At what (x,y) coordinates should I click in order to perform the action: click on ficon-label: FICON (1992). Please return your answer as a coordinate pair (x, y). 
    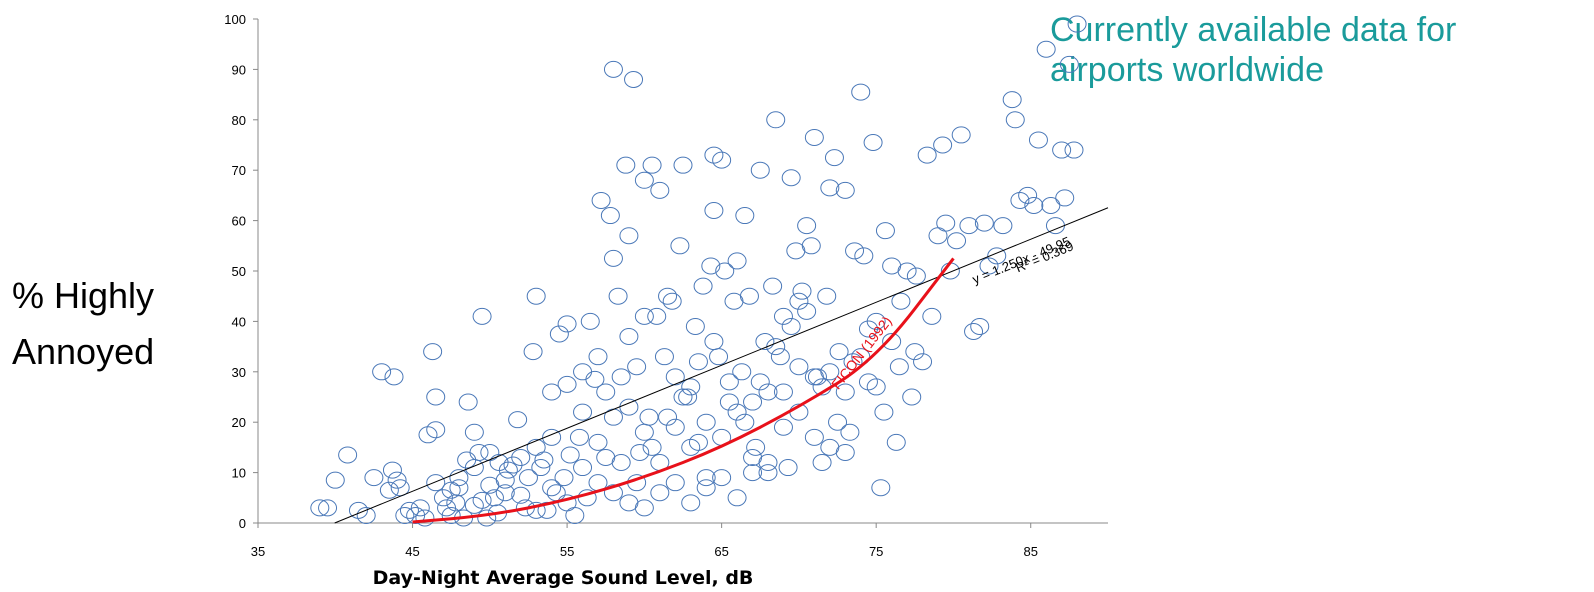
    Looking at the image, I should click on (861, 352).